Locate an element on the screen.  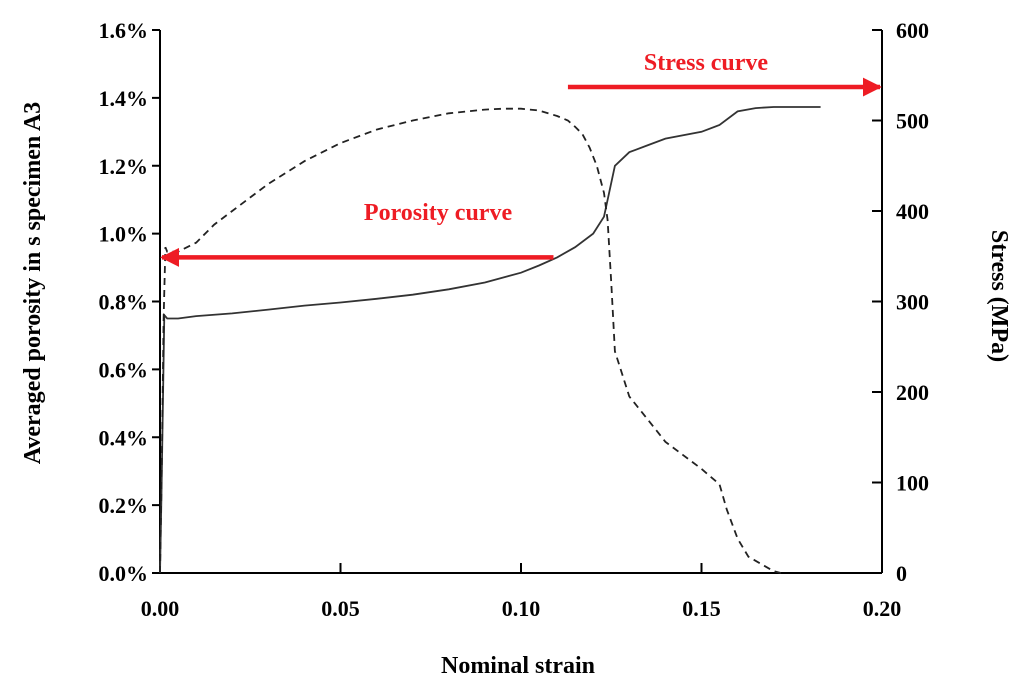
y-right-tick-label: 0 is located at coordinates (901, 573).